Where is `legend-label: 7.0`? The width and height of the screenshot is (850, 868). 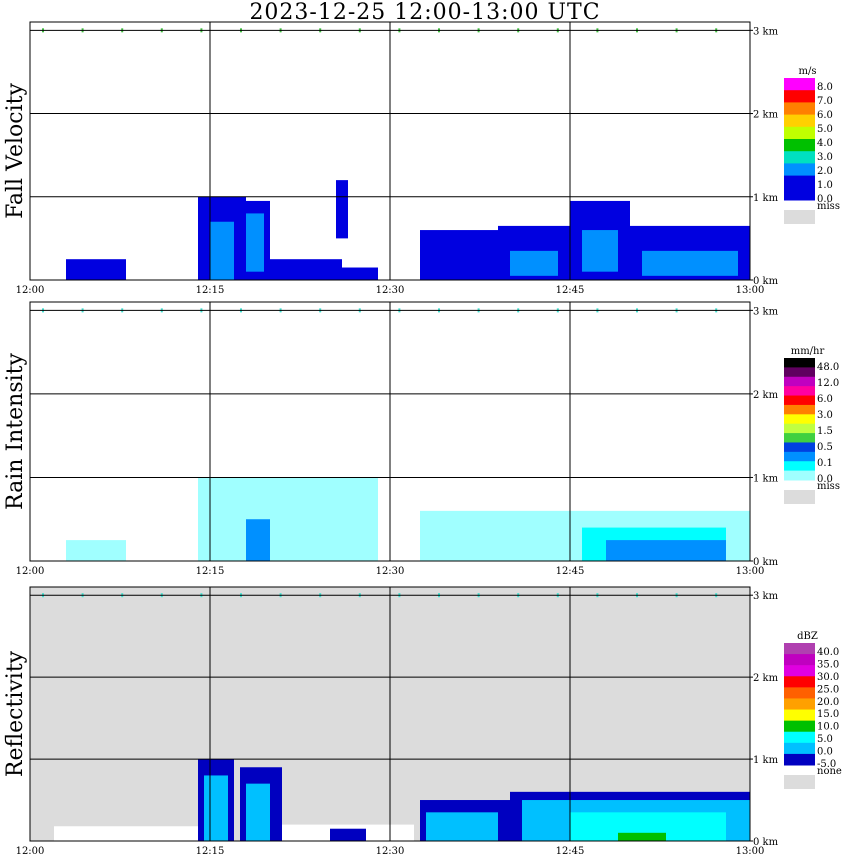
legend-label: 7.0 is located at coordinates (825, 101).